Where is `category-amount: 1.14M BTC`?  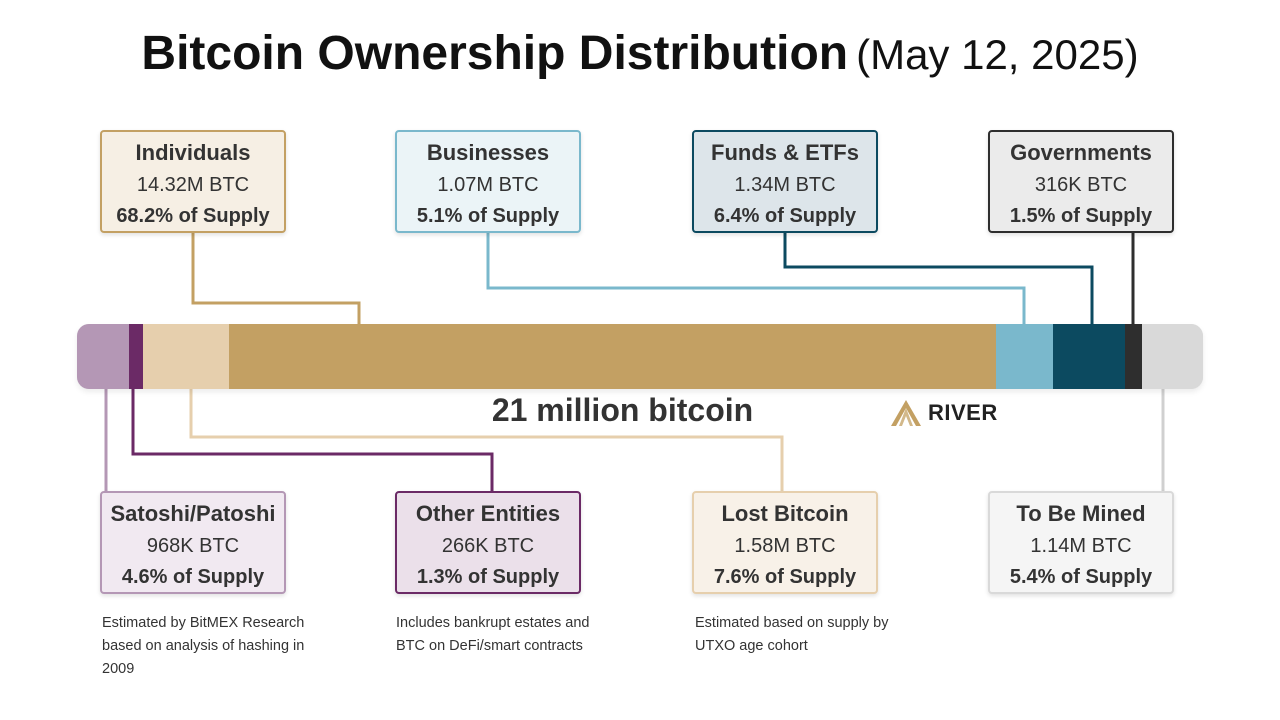 category-amount: 1.14M BTC is located at coordinates (1081, 546).